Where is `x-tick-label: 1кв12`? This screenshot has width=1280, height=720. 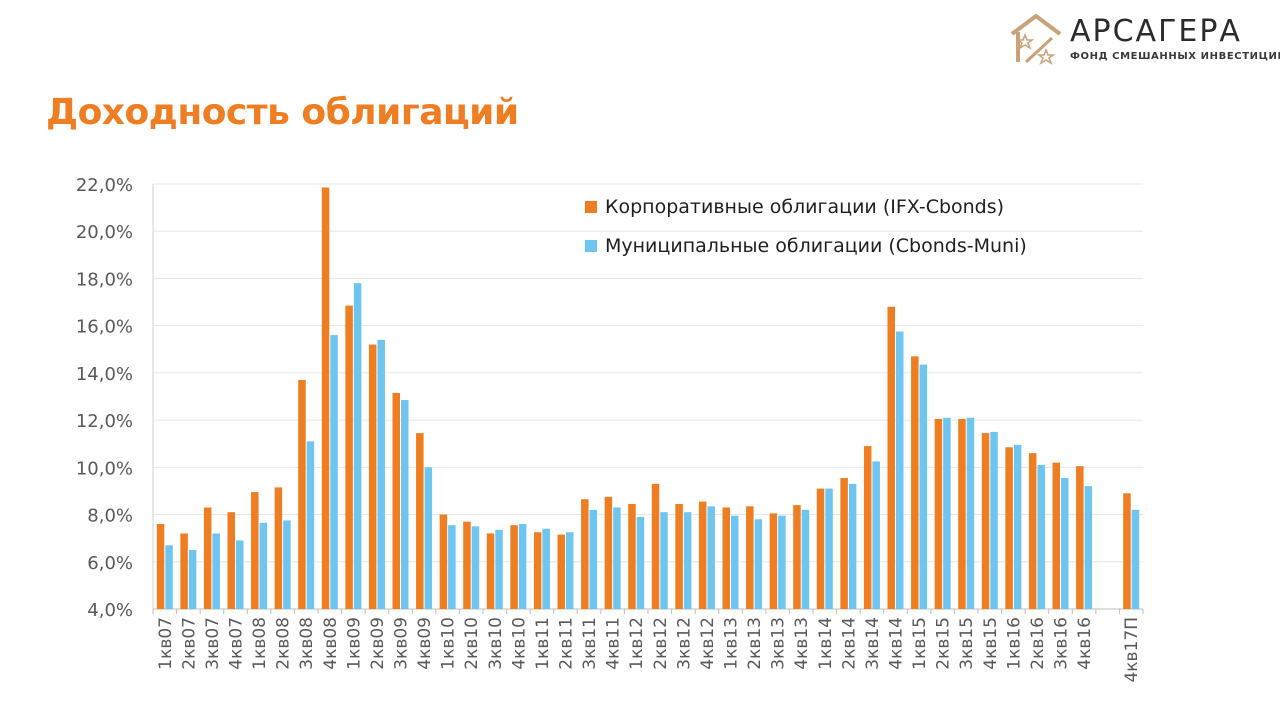 x-tick-label: 1кв12 is located at coordinates (637, 643).